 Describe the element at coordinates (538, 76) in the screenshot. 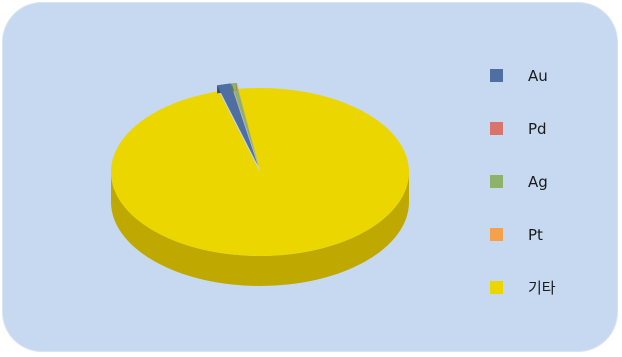

I see `legend-label: Au` at that location.